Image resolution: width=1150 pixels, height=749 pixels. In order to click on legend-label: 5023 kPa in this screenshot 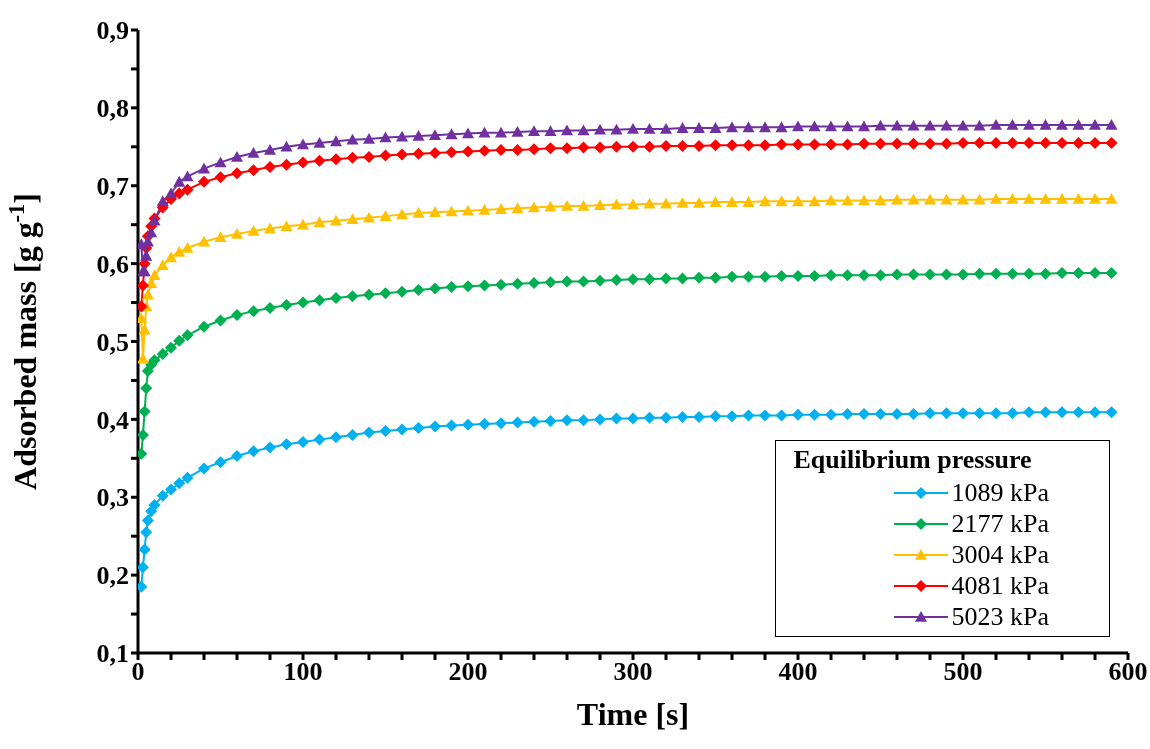, I will do `click(1000, 616)`.